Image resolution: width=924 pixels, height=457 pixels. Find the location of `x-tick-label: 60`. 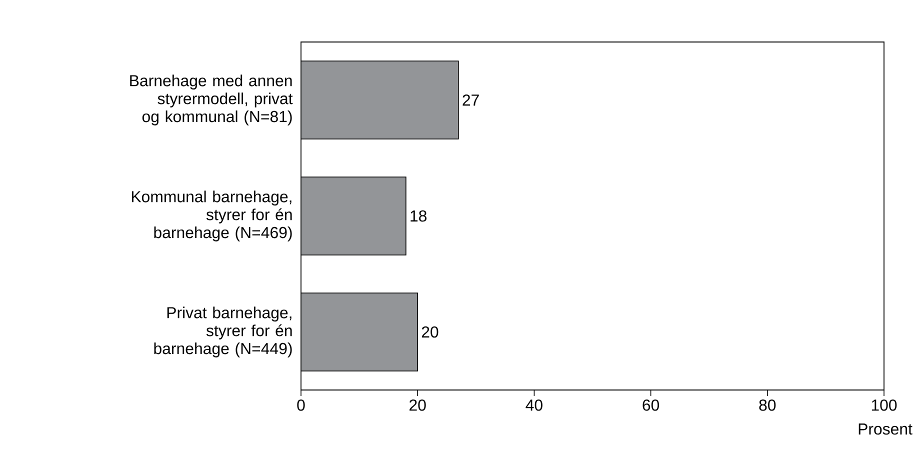

x-tick-label: 60 is located at coordinates (651, 405).